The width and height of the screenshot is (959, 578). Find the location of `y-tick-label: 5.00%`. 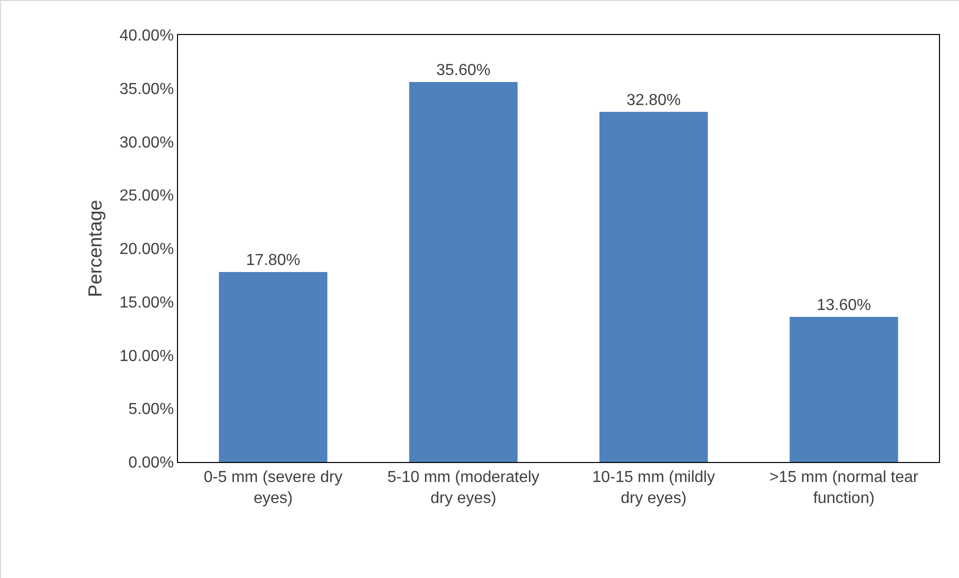

y-tick-label: 5.00% is located at coordinates (151, 409).